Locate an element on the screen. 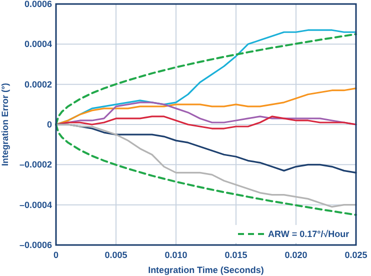 Image resolution: width=371 pixels, height=276 pixels. y-tick-label: 0.0002 is located at coordinates (38, 84).